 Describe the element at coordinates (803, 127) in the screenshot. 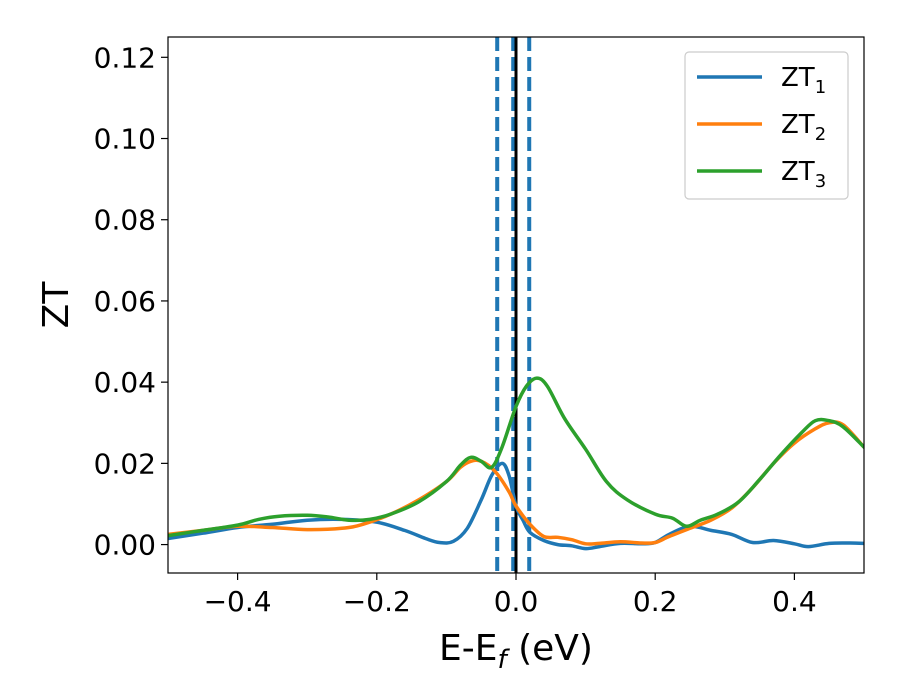

I see `legend-label-2: ZT2` at that location.